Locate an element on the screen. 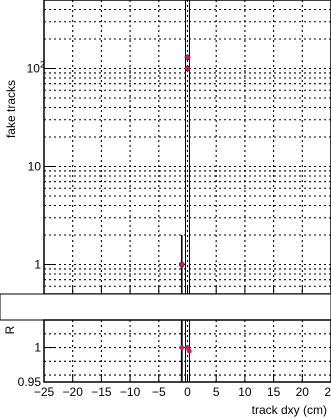 Image resolution: width=331 pixels, height=419 pixels. top-y-tick-label: 102 is located at coordinates (36, 67).